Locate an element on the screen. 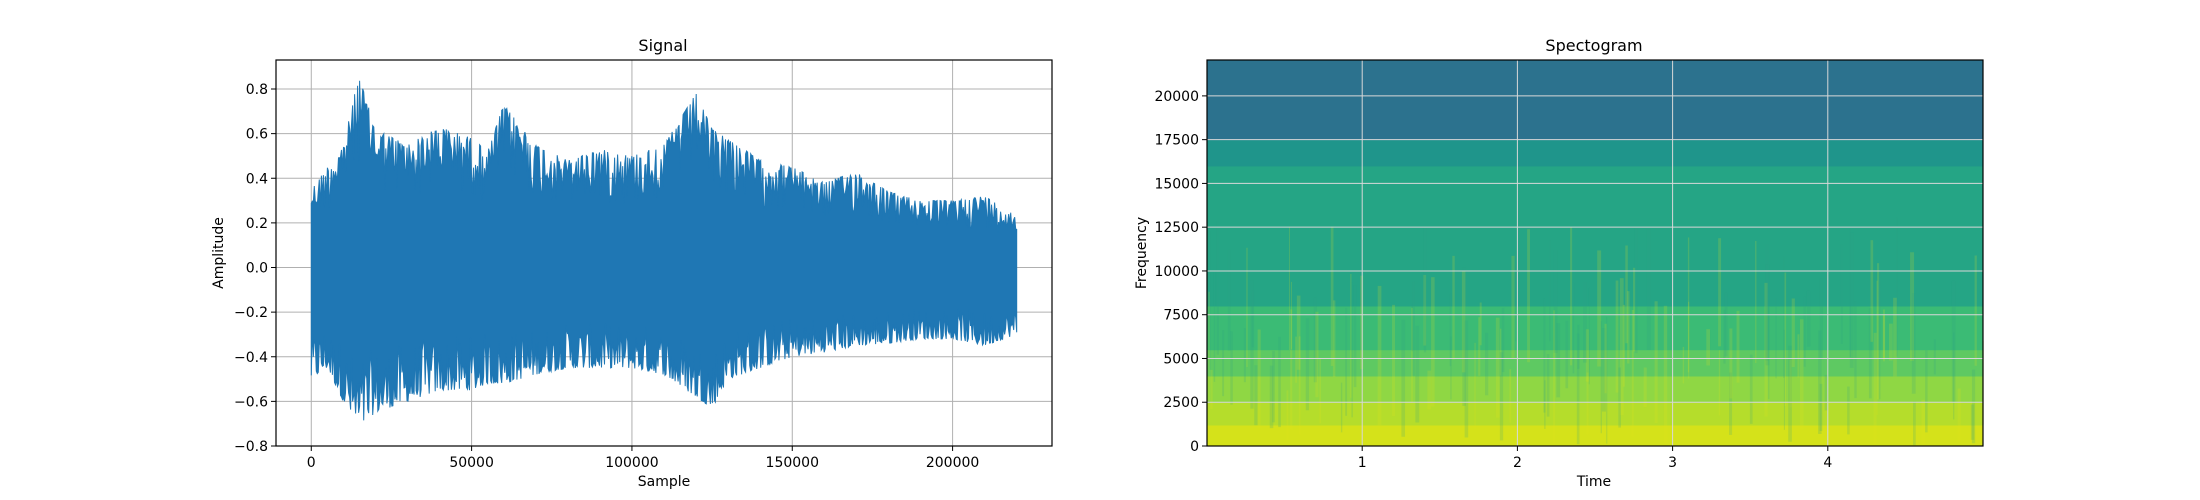 The height and width of the screenshot is (500, 2200). spectrogram-y-tick-label: 17500 is located at coordinates (1176, 141).